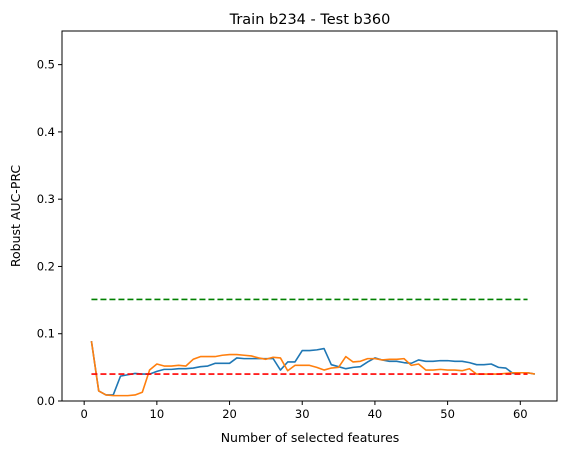 This screenshot has width=567, height=455. What do you see at coordinates (15, 216) in the screenshot?
I see `y-axis-label: Robust AUC-PRC` at bounding box center [15, 216].